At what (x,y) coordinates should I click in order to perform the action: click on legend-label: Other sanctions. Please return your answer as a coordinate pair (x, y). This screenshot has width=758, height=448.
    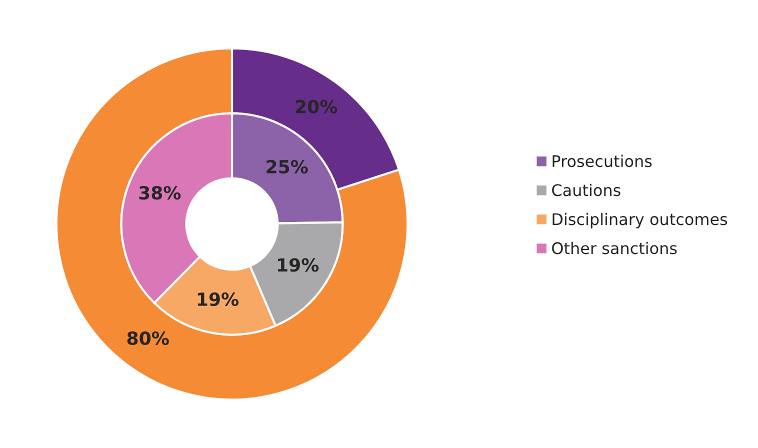
    Looking at the image, I should click on (614, 248).